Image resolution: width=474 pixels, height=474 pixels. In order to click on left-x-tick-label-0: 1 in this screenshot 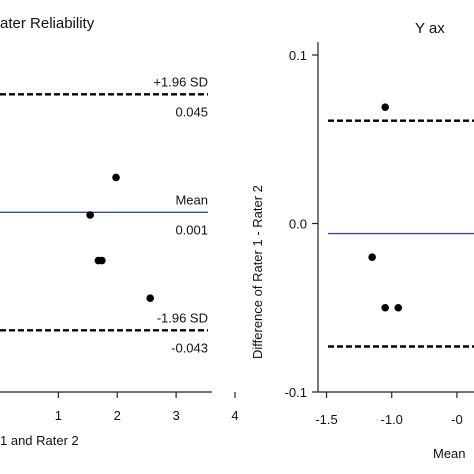, I will do `click(58, 415)`.